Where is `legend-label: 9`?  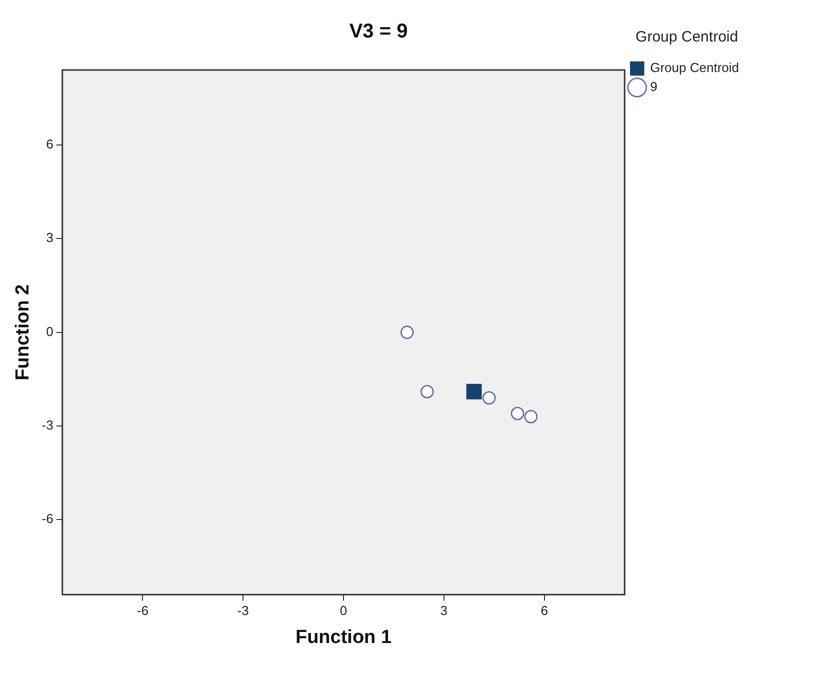
legend-label: 9 is located at coordinates (654, 86).